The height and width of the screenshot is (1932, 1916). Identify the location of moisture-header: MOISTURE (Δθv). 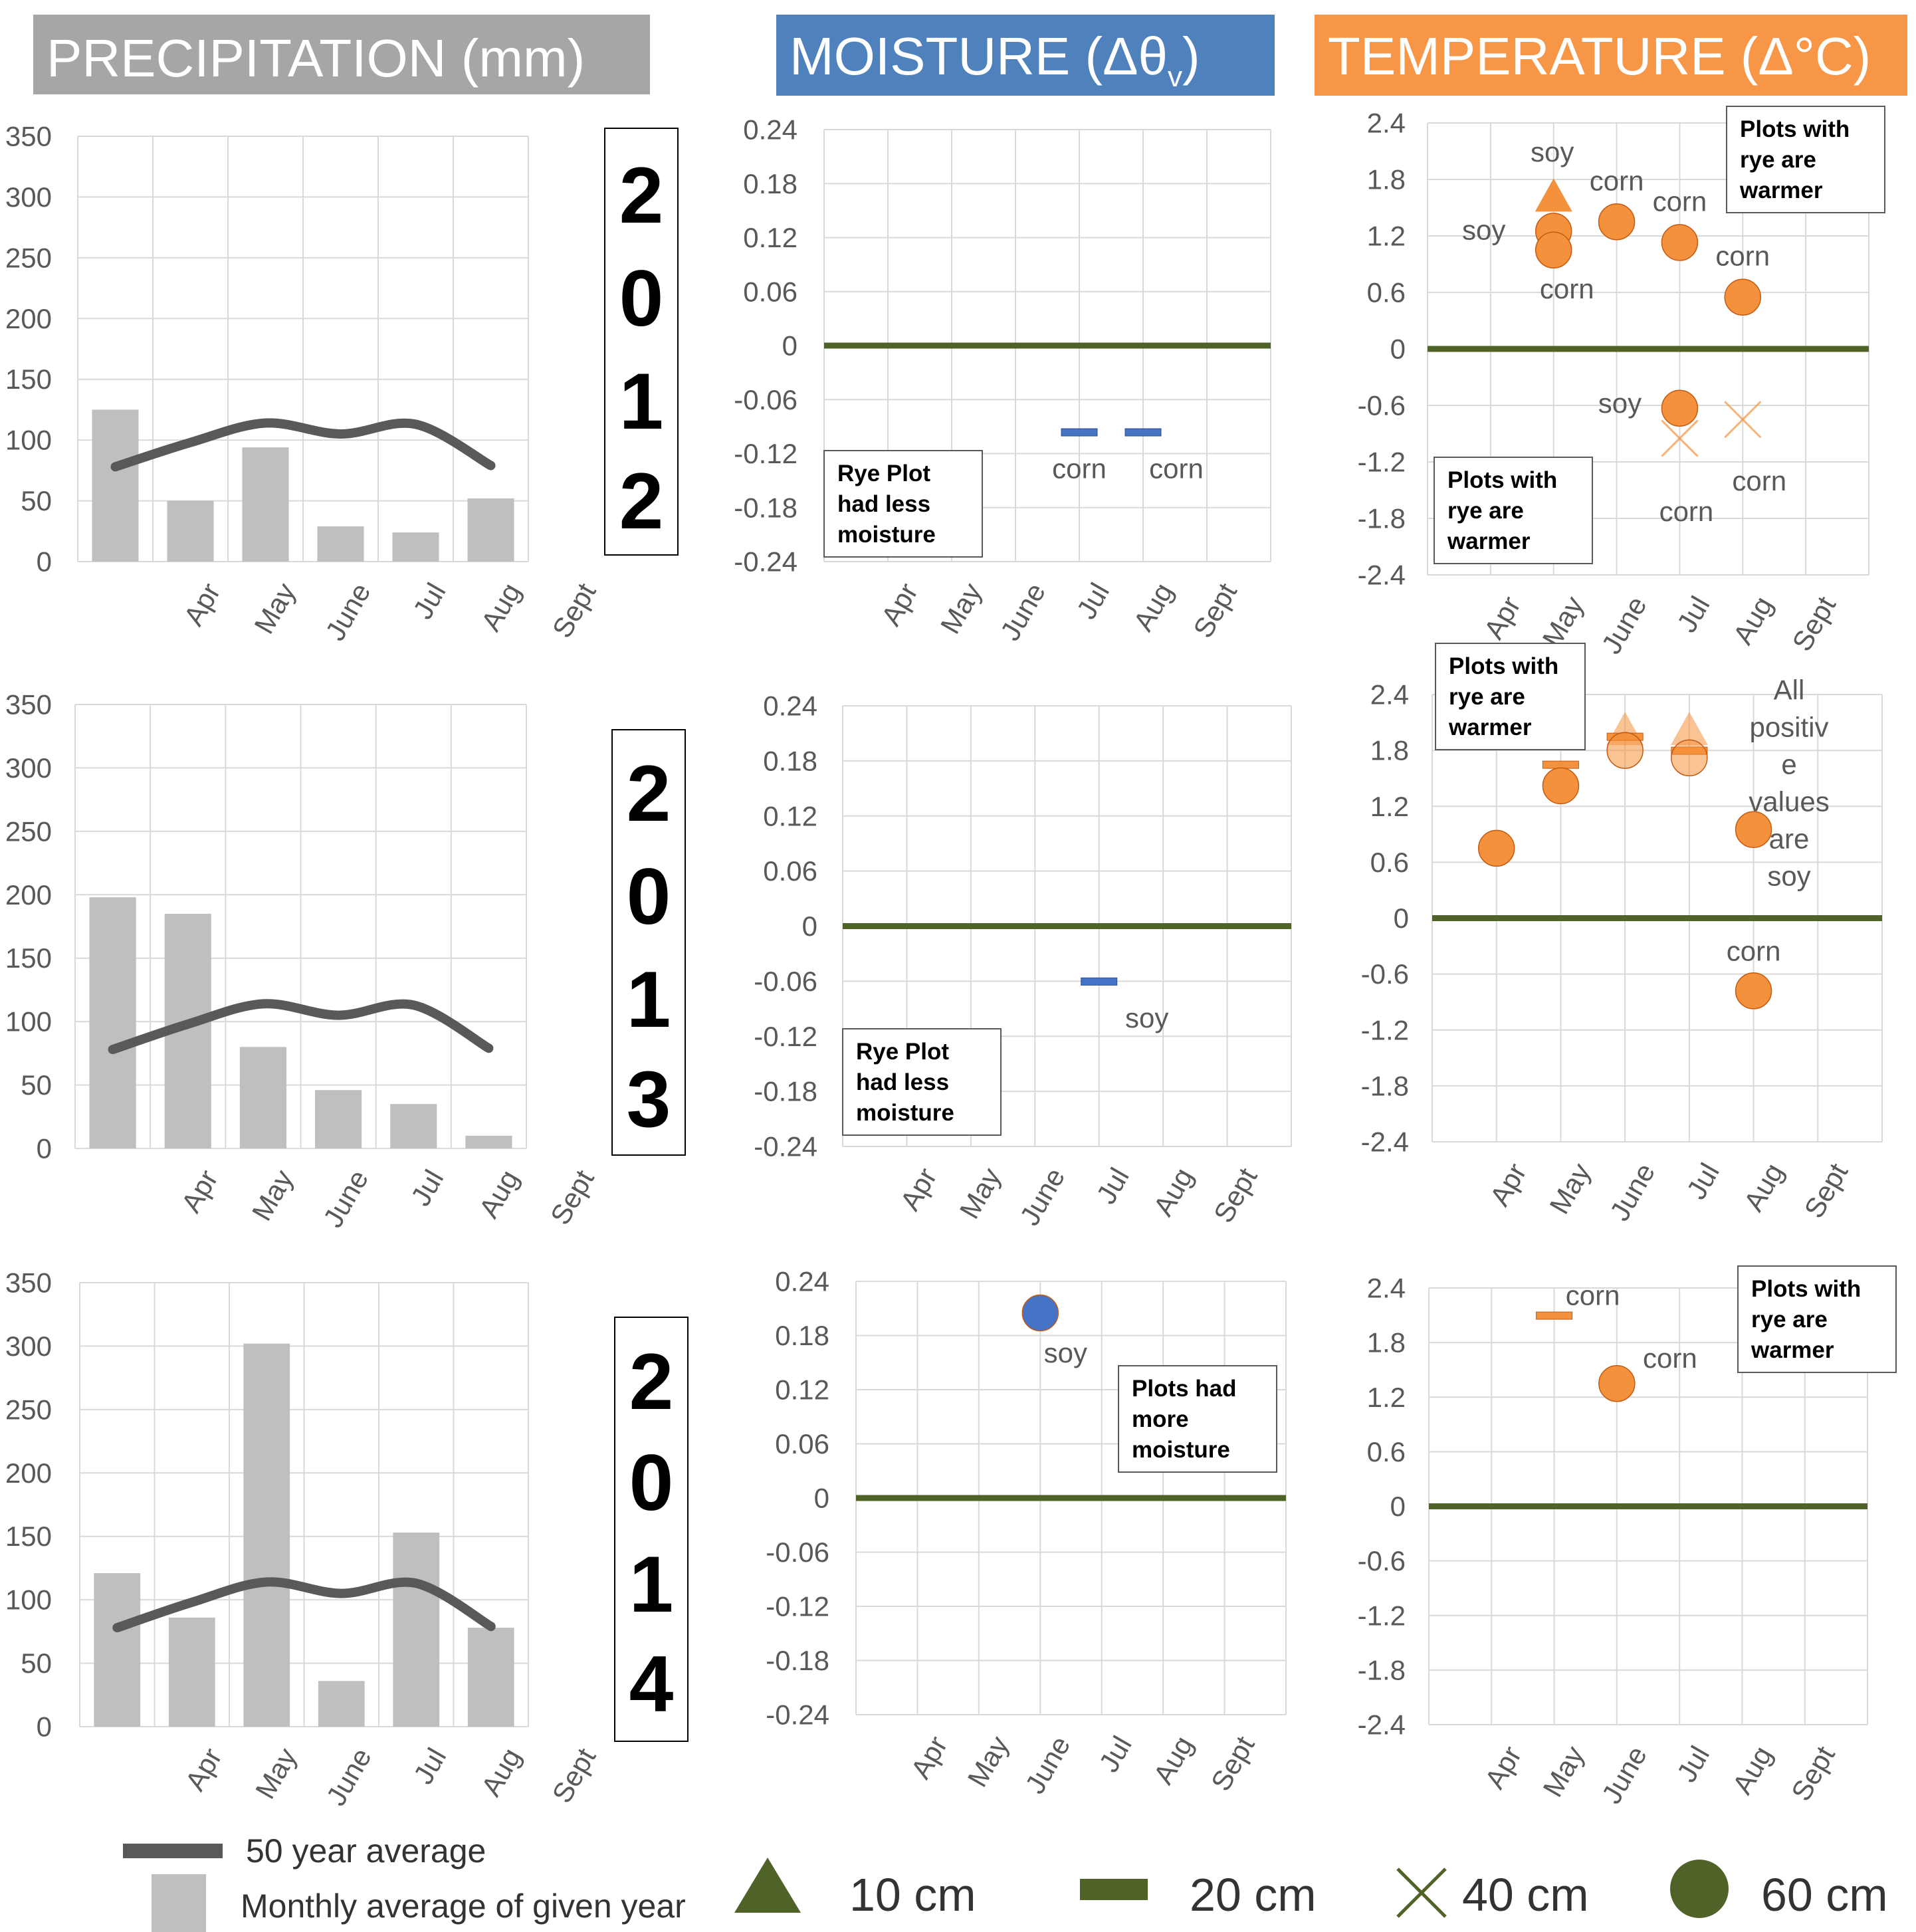
(995, 60).